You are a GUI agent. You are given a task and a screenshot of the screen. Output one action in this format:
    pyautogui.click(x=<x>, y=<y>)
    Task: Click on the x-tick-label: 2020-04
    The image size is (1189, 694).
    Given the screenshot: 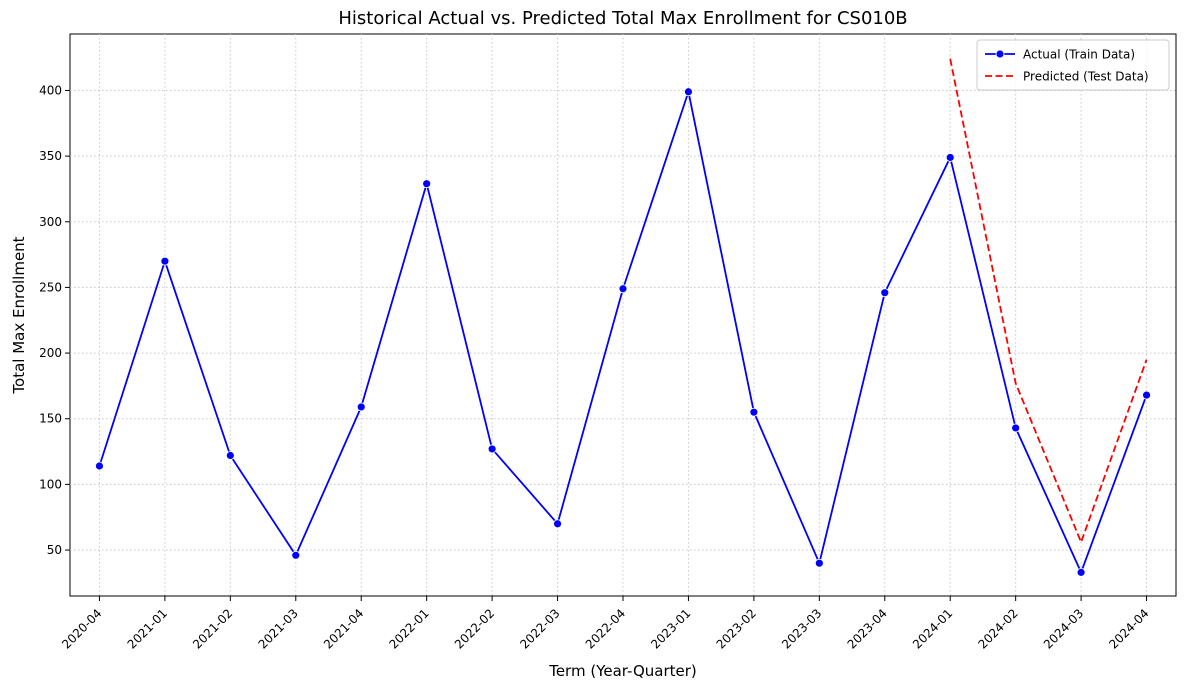 What is the action you would take?
    pyautogui.click(x=81, y=628)
    